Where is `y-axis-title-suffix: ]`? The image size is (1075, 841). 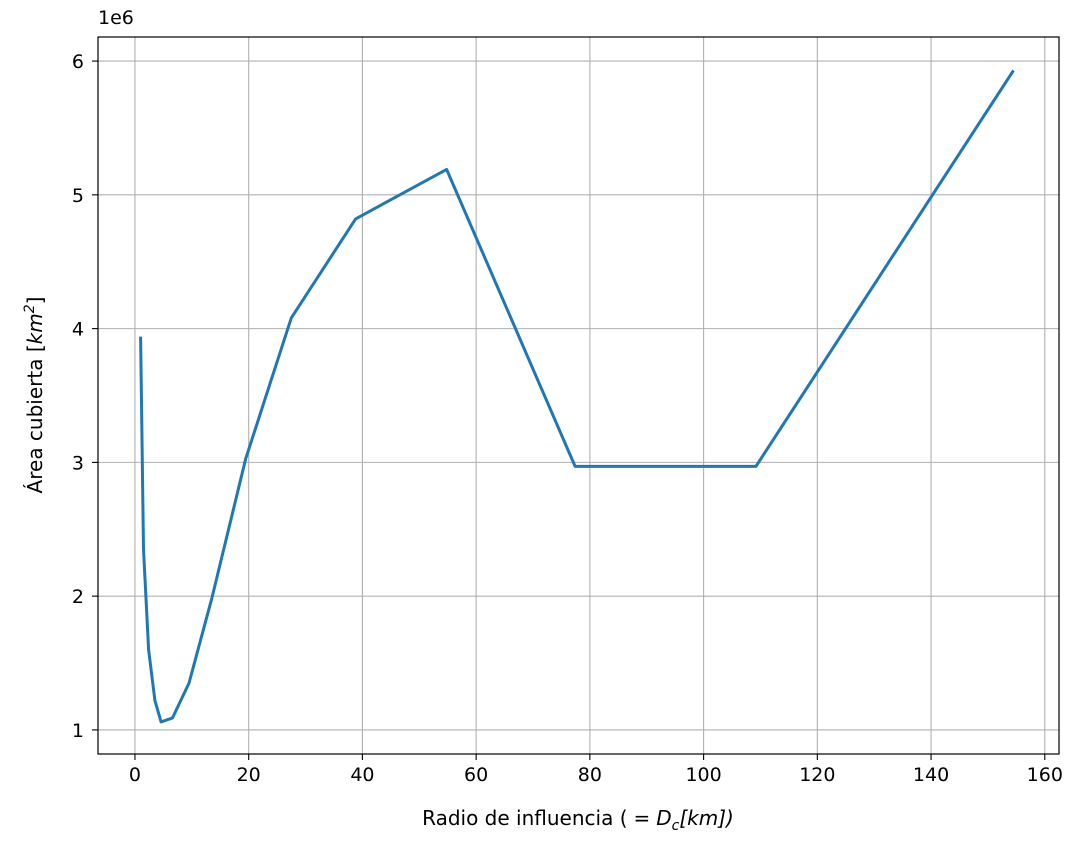
y-axis-title-suffix: ] is located at coordinates (35, 301).